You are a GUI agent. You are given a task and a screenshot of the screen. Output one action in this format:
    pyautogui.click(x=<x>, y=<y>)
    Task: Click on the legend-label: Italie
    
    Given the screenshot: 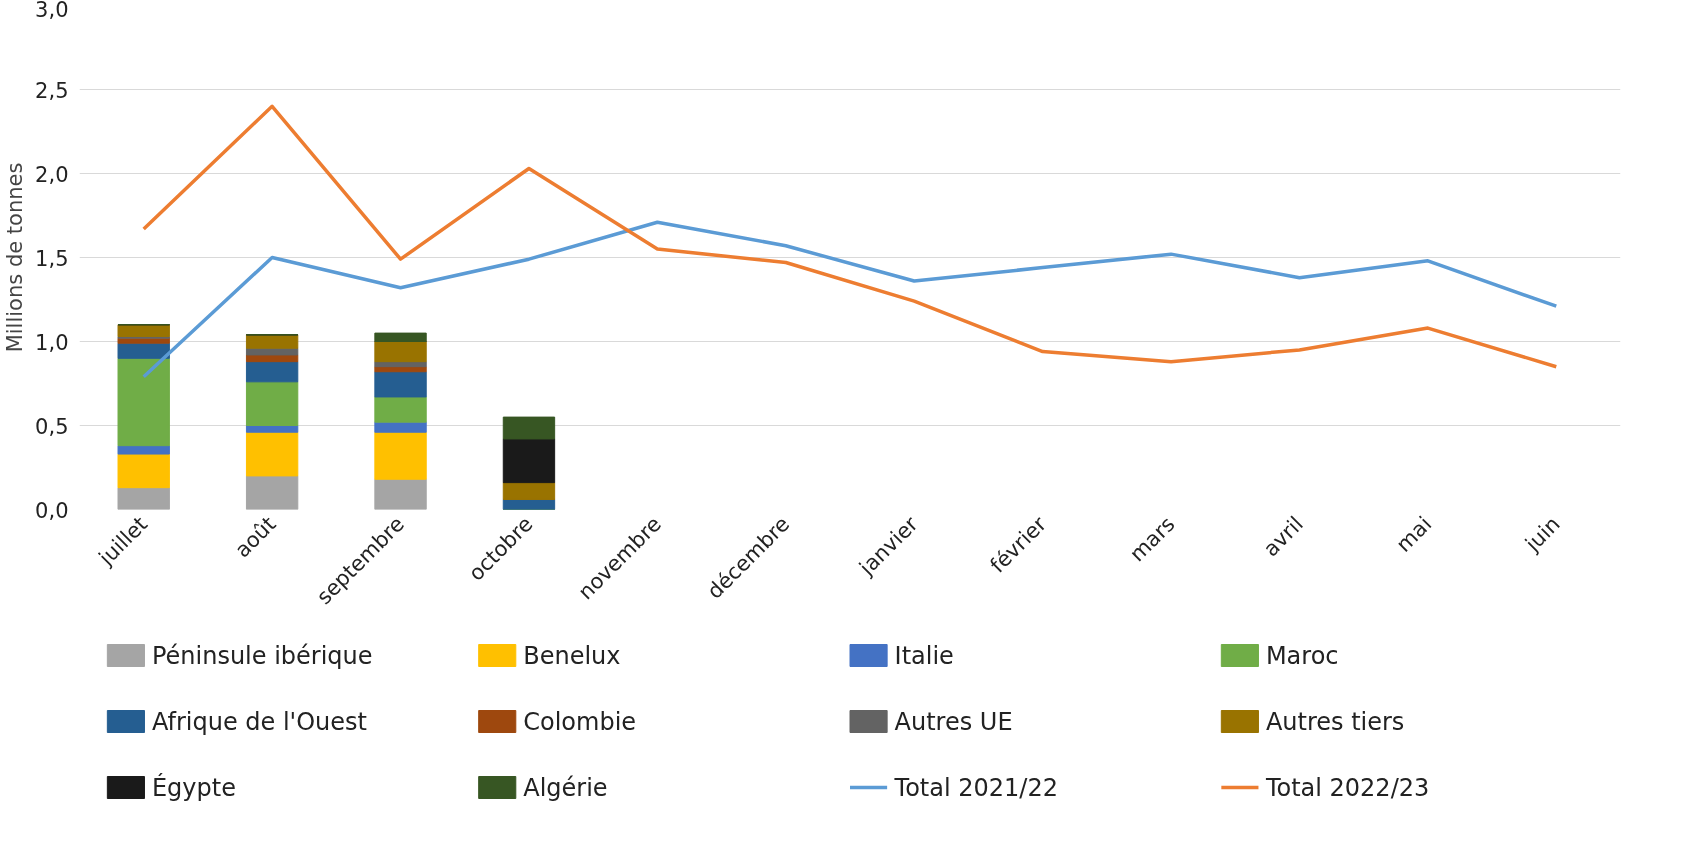 What is the action you would take?
    pyautogui.click(x=924, y=655)
    